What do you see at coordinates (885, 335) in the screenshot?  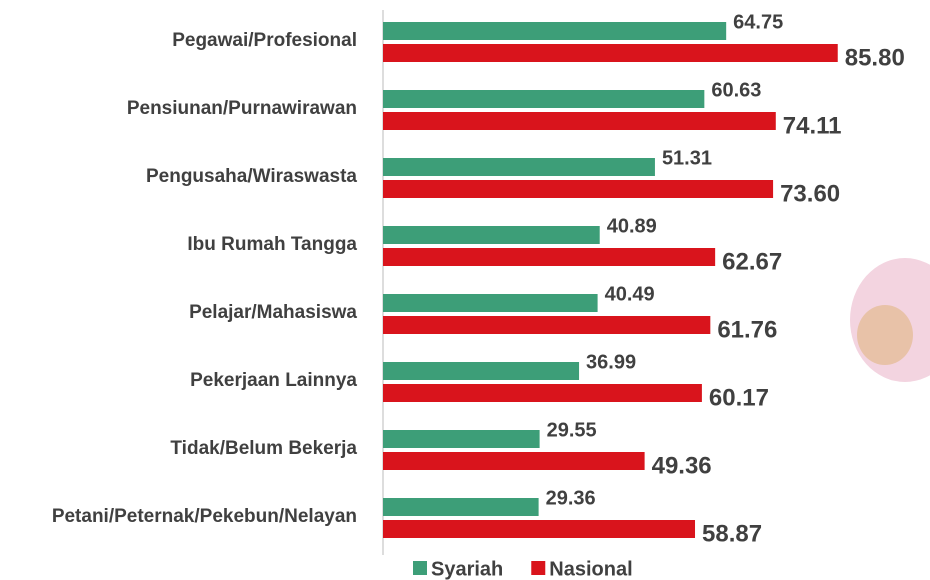 I see `decor` at bounding box center [885, 335].